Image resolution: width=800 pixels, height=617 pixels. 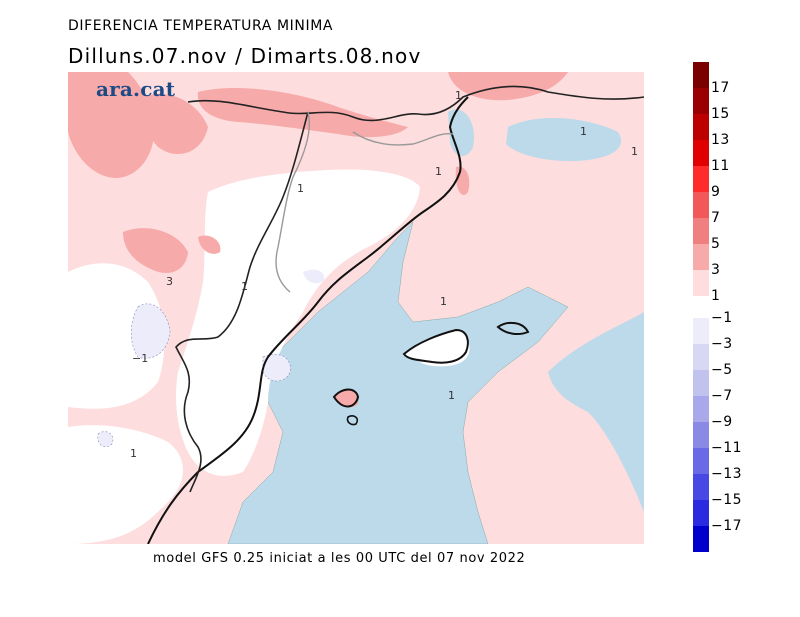 I want to click on legend-label: 7, so click(x=716, y=218).